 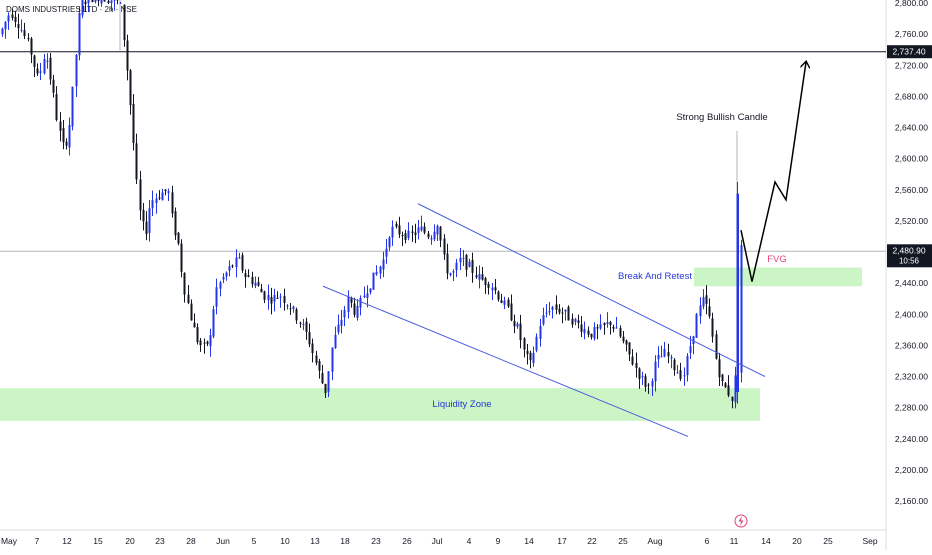 What do you see at coordinates (911, 34) in the screenshot?
I see `price-tick-label: 2,760.00` at bounding box center [911, 34].